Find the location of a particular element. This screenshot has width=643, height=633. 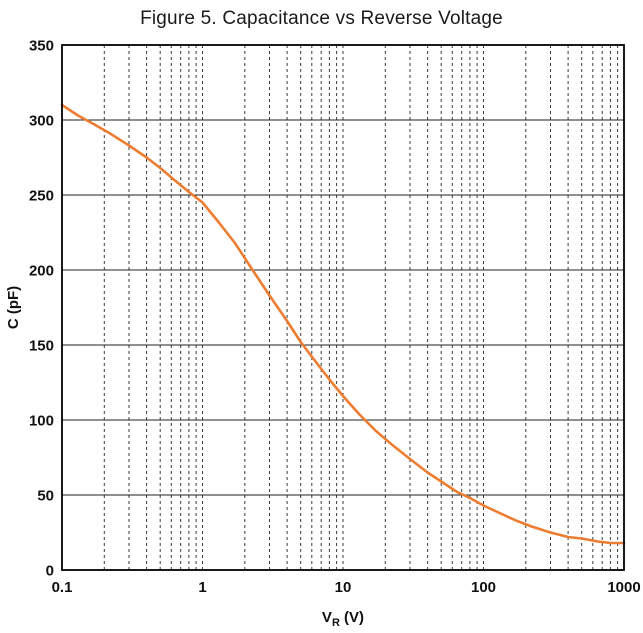

y-axis-label: C (pF) is located at coordinates (13, 307).